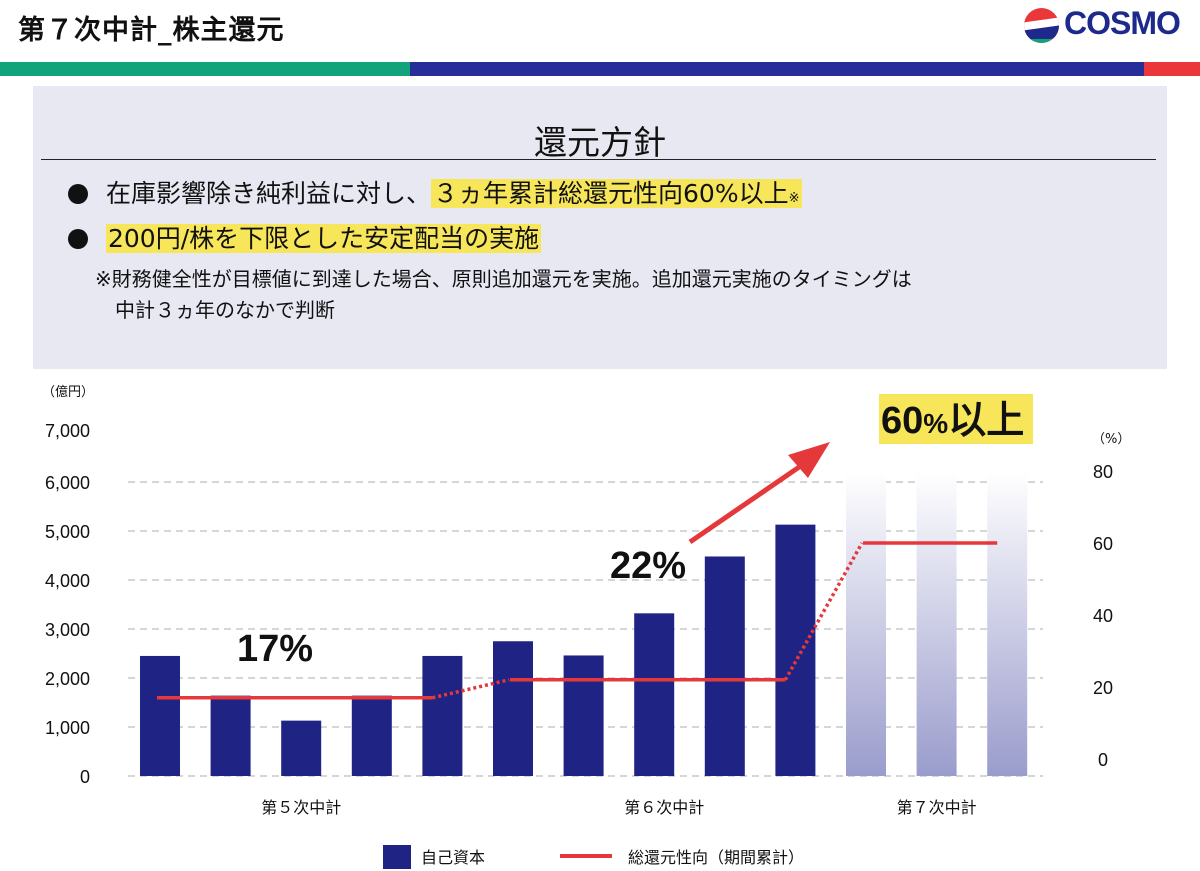  What do you see at coordinates (67, 483) in the screenshot?
I see `y-tick-label: 6,000` at bounding box center [67, 483].